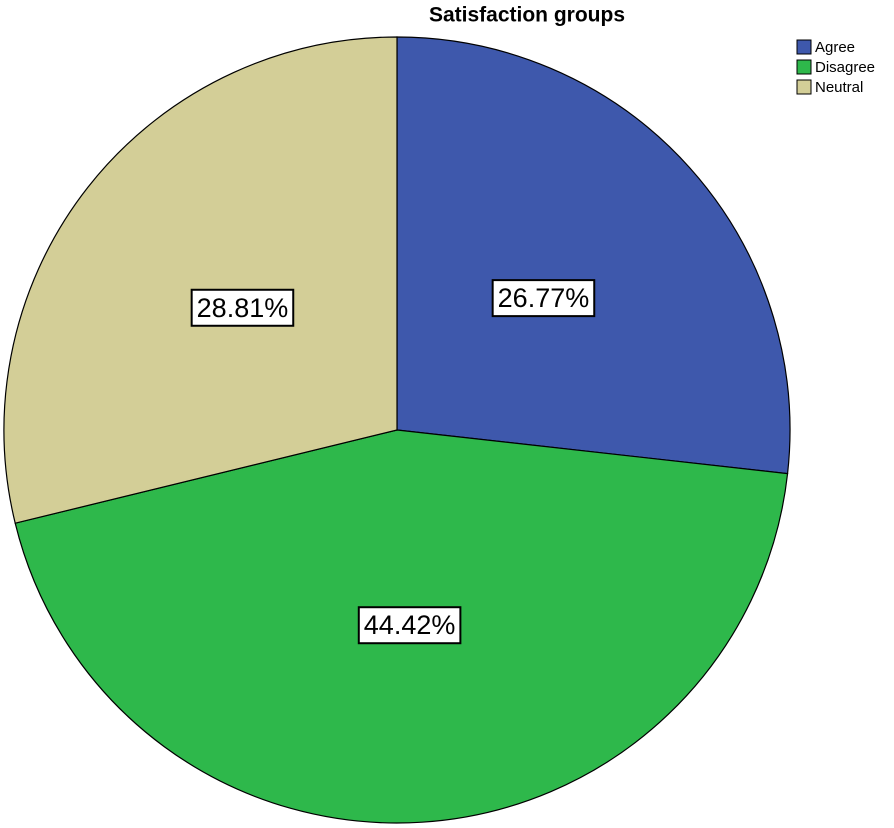 Image resolution: width=894 pixels, height=828 pixels. Describe the element at coordinates (839, 87) in the screenshot. I see `legend-label: Neutral` at that location.